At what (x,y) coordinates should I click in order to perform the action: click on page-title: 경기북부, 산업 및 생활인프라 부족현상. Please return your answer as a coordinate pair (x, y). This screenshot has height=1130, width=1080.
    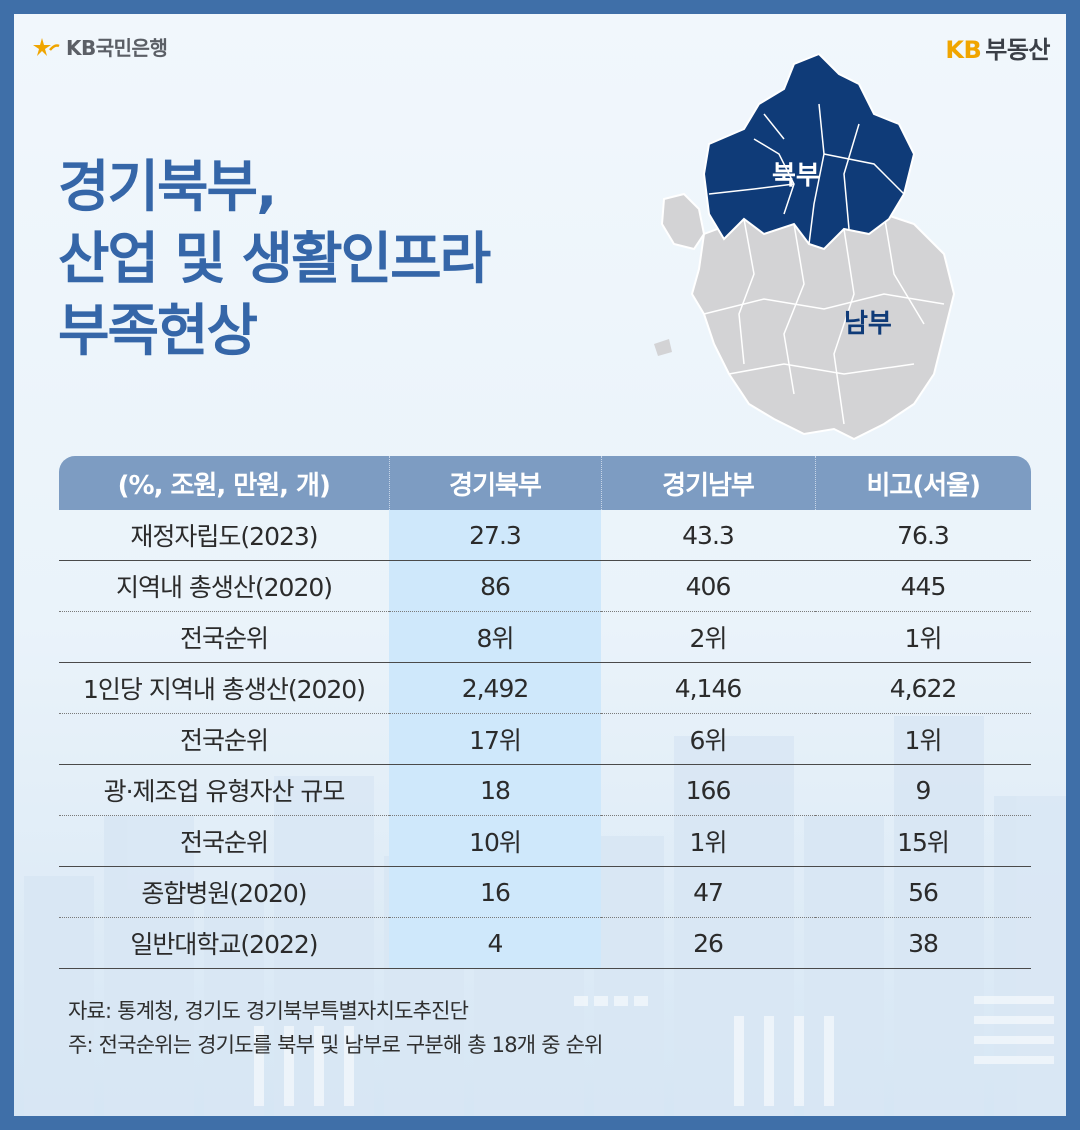
    Looking at the image, I should click on (274, 260).